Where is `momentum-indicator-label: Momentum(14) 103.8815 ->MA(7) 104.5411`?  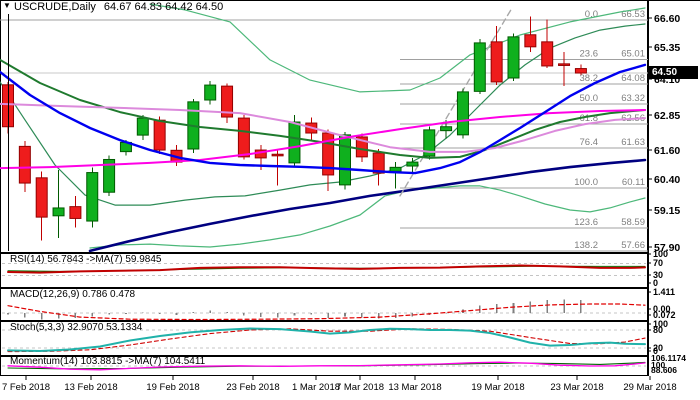
momentum-indicator-label: Momentum(14) 103.8815 ->MA(7) 104.5411 is located at coordinates (108, 361).